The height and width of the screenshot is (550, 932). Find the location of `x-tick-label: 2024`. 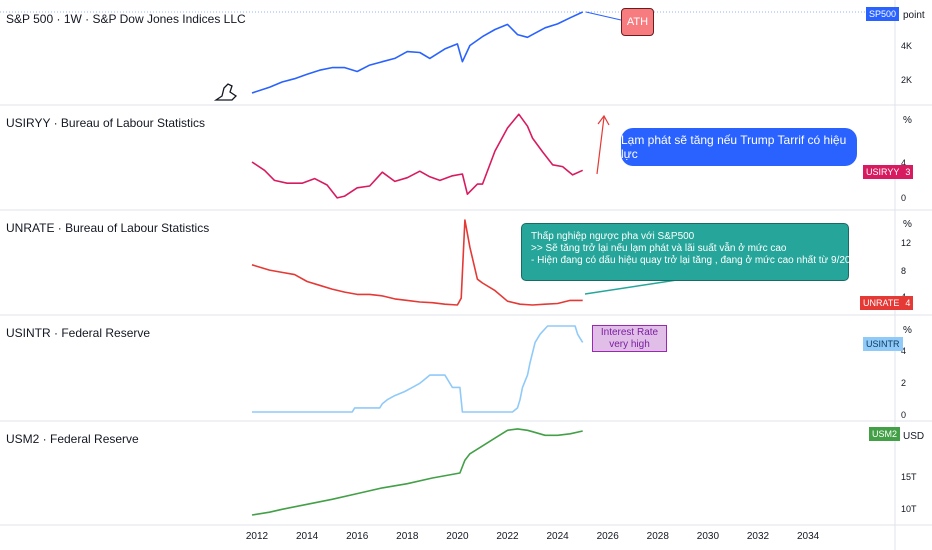

x-tick-label: 2024 is located at coordinates (557, 536).